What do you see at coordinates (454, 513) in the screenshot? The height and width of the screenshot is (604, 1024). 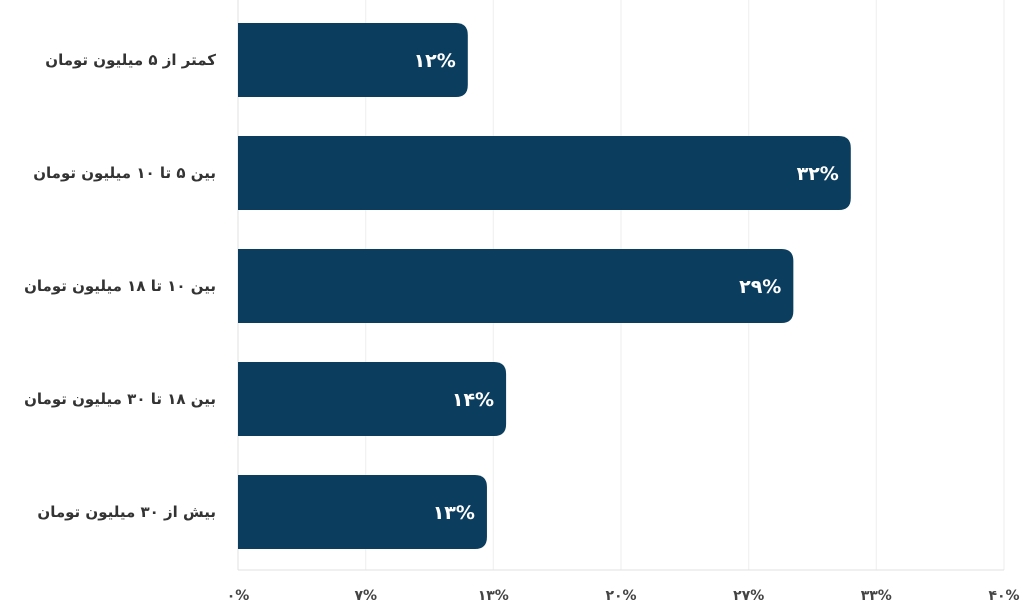 I see `bar-value-label: ۱۳%` at bounding box center [454, 513].